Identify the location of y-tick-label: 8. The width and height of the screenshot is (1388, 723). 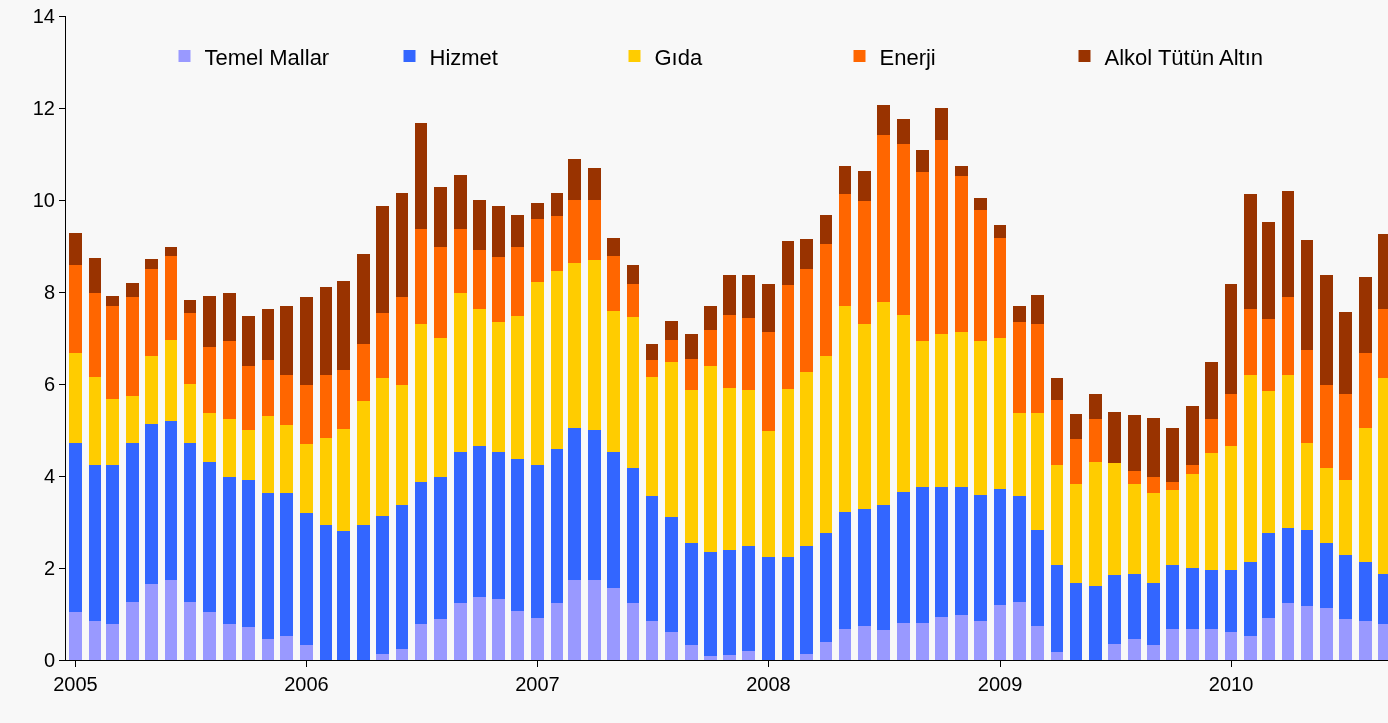
(49, 292).